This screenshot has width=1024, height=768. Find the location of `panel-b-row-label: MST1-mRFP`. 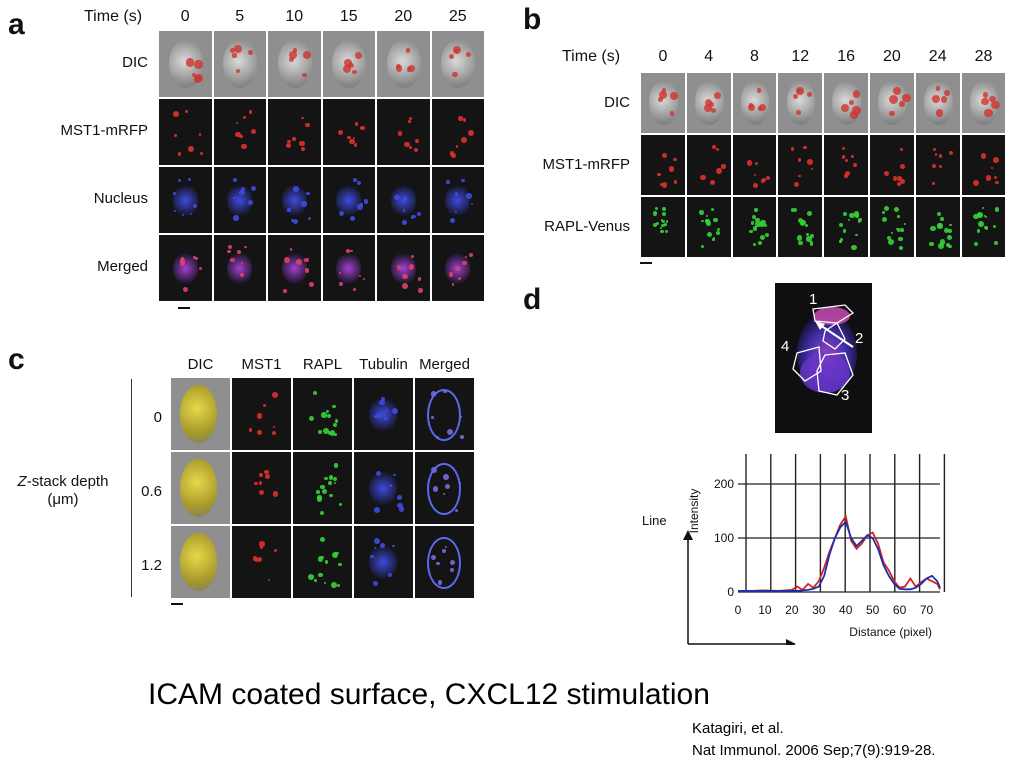

panel-b-row-label: MST1-mRFP is located at coordinates (586, 164).